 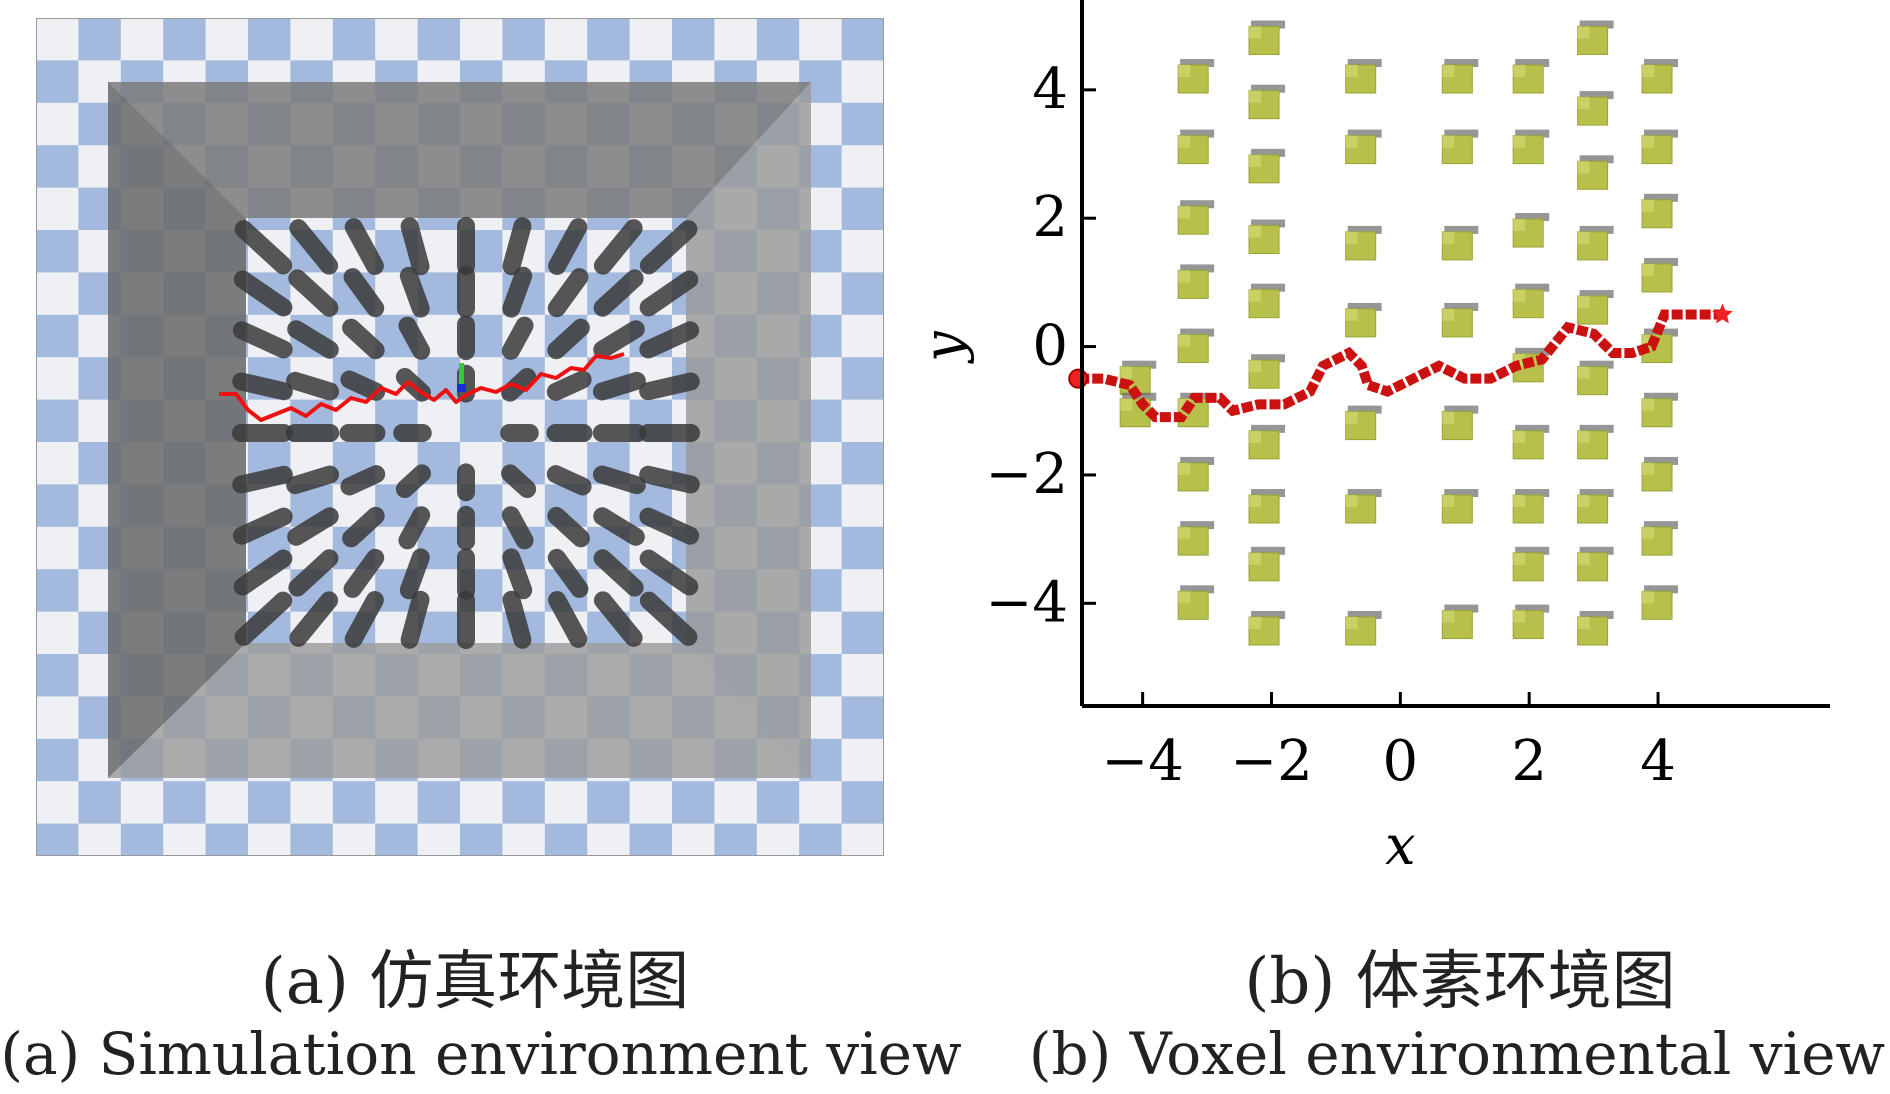 I want to click on y-tick-label: −4, so click(x=1026, y=602).